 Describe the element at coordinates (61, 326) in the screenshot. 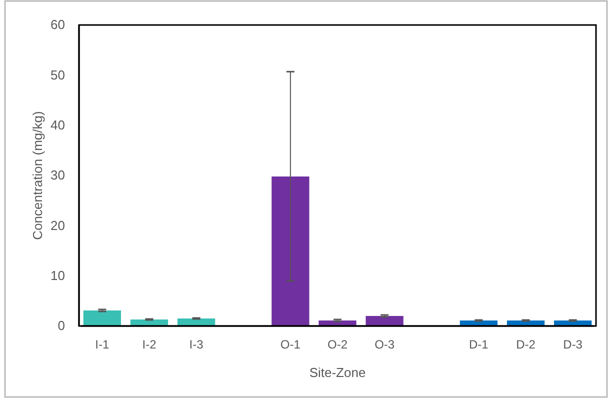

I see `y-tick-label: 0` at that location.